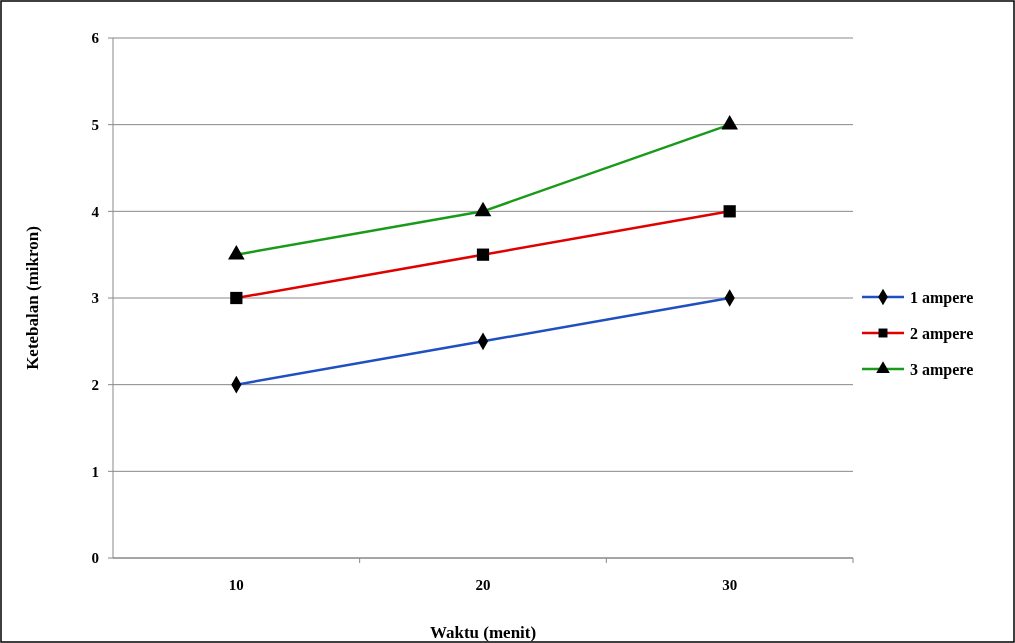  What do you see at coordinates (942, 333) in the screenshot?
I see `legend-label: 2 ampere` at bounding box center [942, 333].